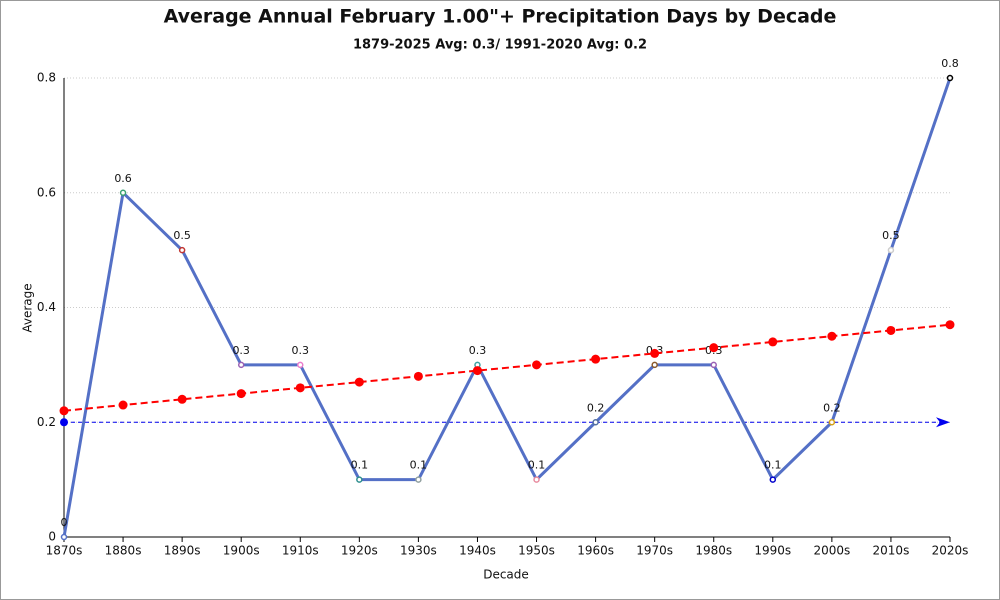  I want to click on x-tick-label: 1990s, so click(772, 551).